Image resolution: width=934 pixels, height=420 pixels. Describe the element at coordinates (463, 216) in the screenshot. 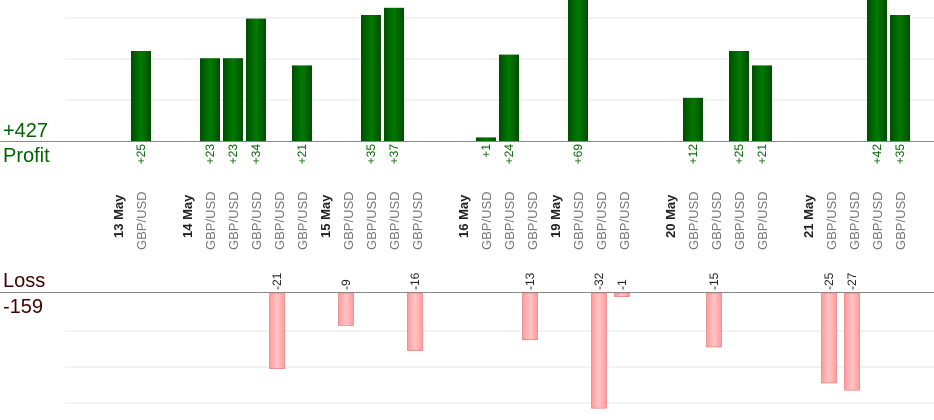

I see `date-label: 16 May` at that location.